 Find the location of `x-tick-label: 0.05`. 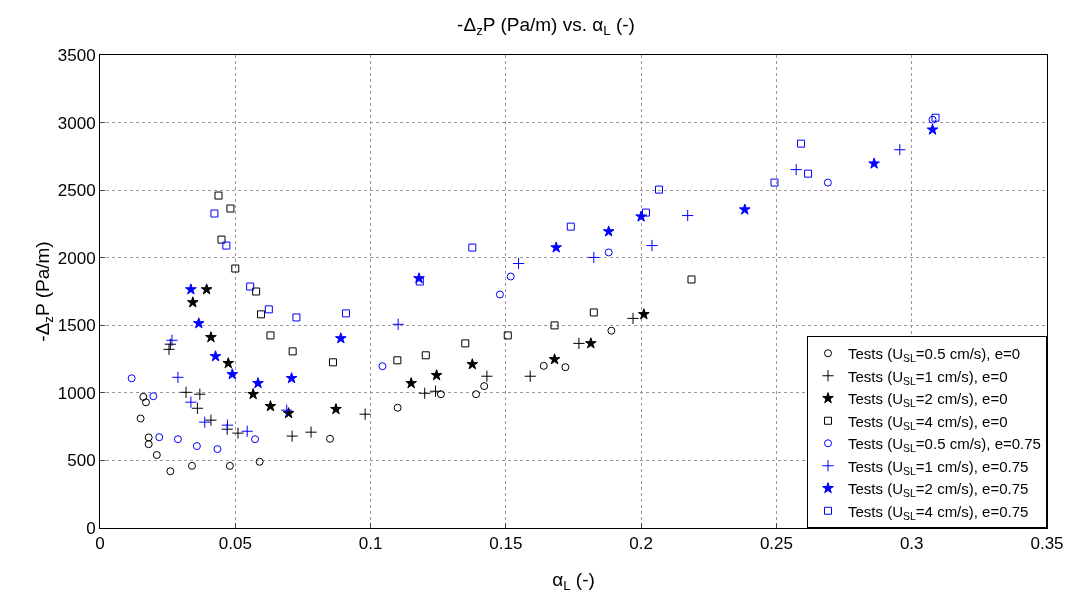

x-tick-label: 0.05 is located at coordinates (235, 544).